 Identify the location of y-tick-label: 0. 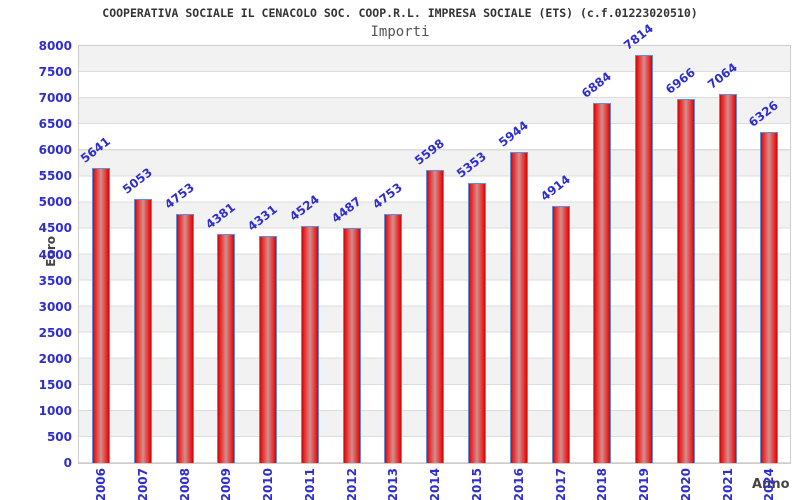
(67, 463).